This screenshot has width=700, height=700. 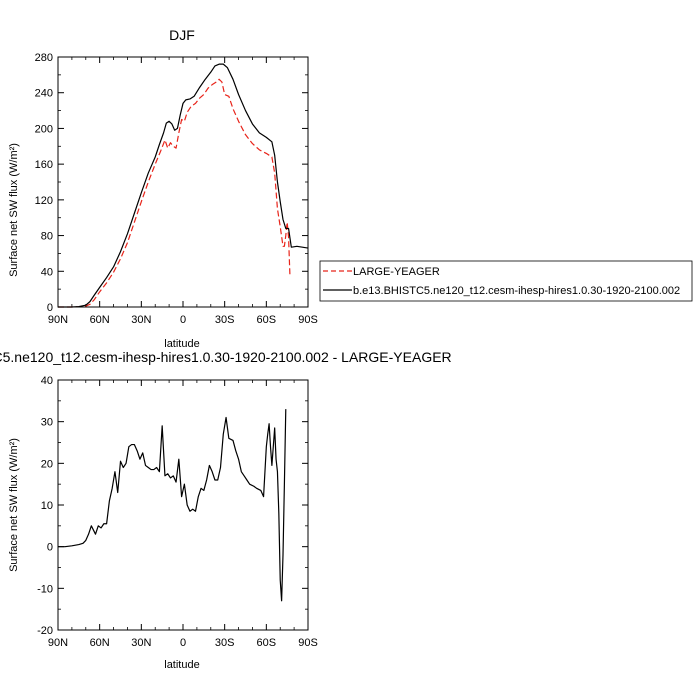 What do you see at coordinates (14, 505) in the screenshot?
I see `bottom-panel-ylabel: Surface net SW flux (W/m²)` at bounding box center [14, 505].